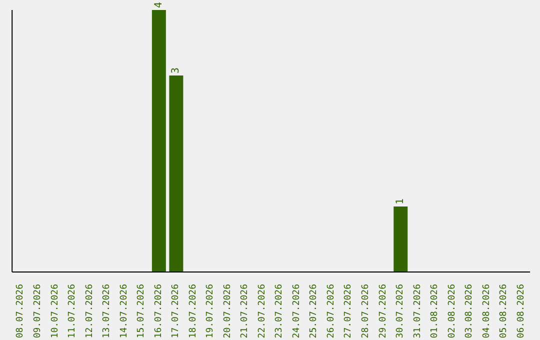  Describe the element at coordinates (349, 311) in the screenshot. I see `x-tick-label: 27.07.2026` at that location.